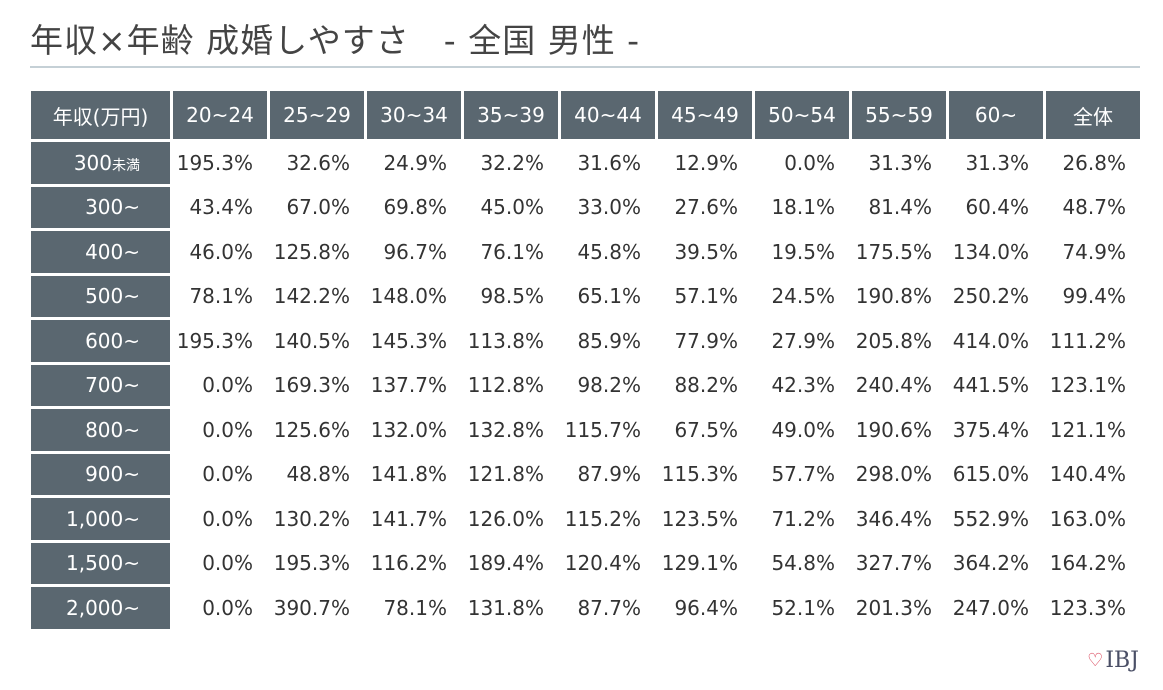 This screenshot has width=1163, height=690. I want to click on table-cell: 24.9%, so click(414, 163).